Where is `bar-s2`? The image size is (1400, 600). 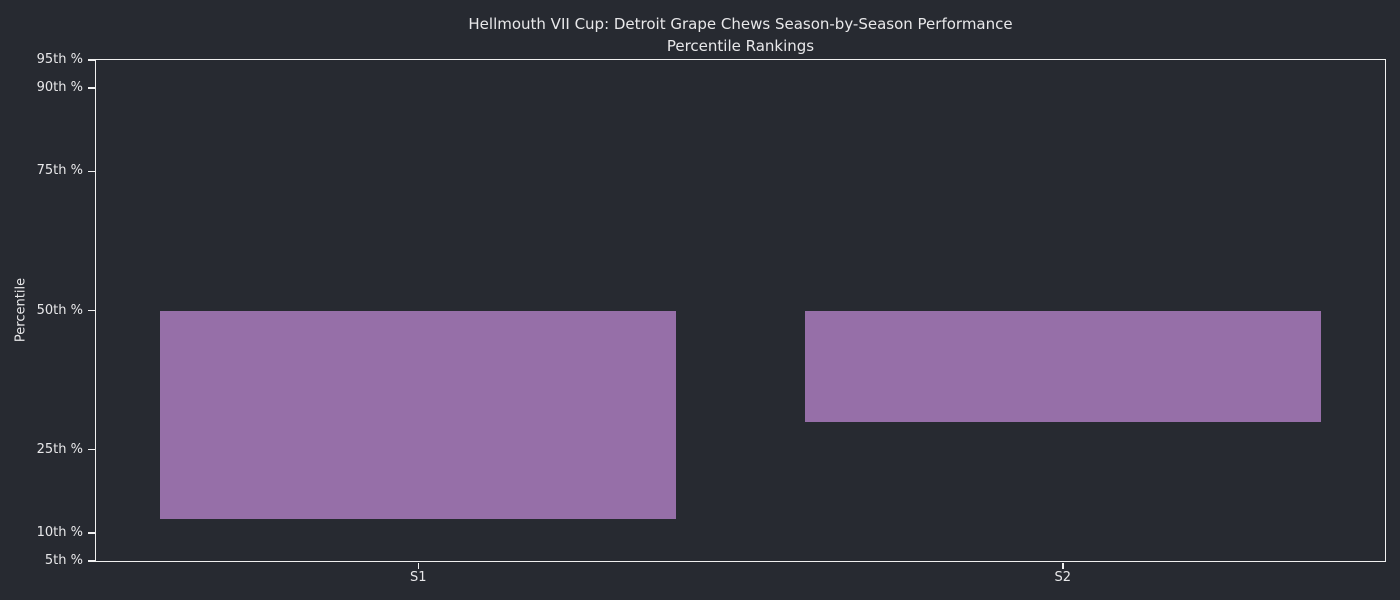 bar-s2 is located at coordinates (1062, 366).